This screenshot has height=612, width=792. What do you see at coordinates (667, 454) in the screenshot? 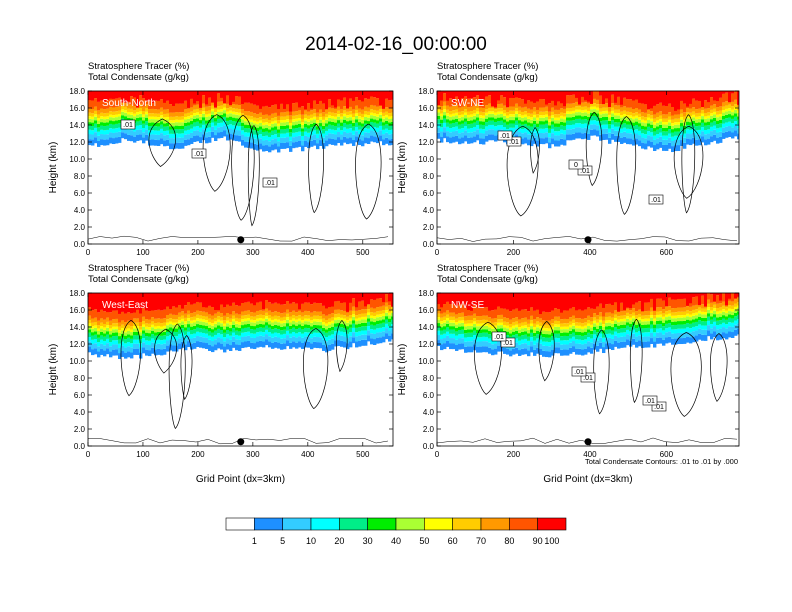
I see `x-tick-label: 600` at bounding box center [667, 454].